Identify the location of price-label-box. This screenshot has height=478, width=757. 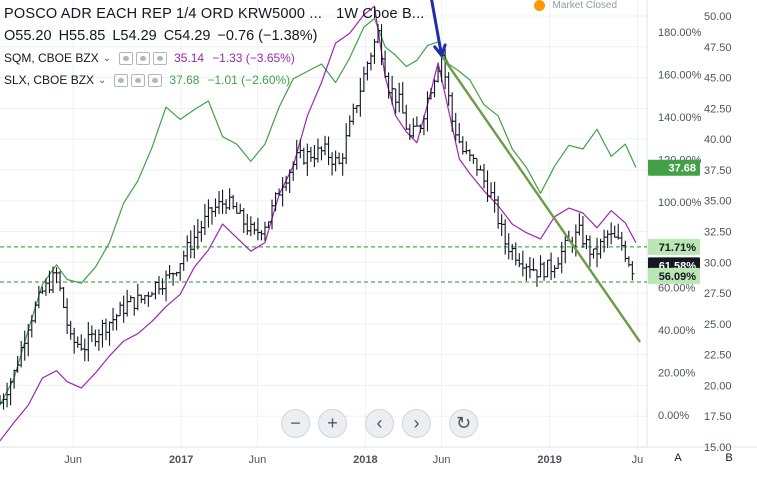
(674, 275).